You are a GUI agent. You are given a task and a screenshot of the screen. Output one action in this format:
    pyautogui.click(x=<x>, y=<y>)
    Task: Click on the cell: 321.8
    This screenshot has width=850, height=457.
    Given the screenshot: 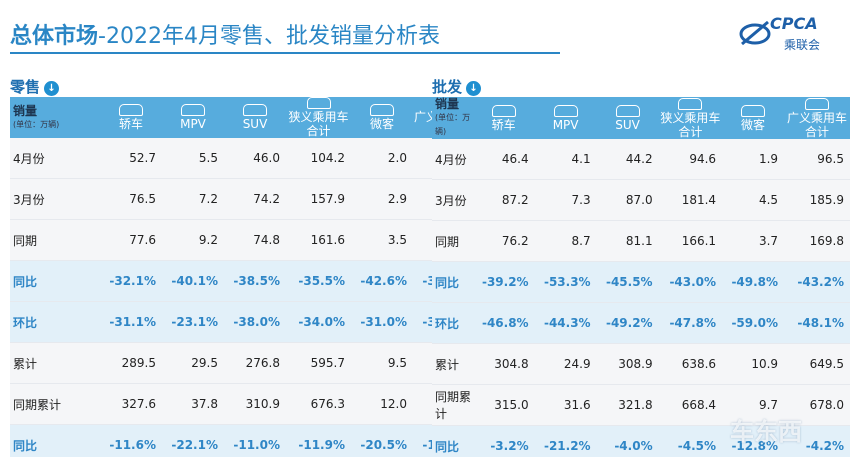 What is the action you would take?
    pyautogui.click(x=627, y=405)
    